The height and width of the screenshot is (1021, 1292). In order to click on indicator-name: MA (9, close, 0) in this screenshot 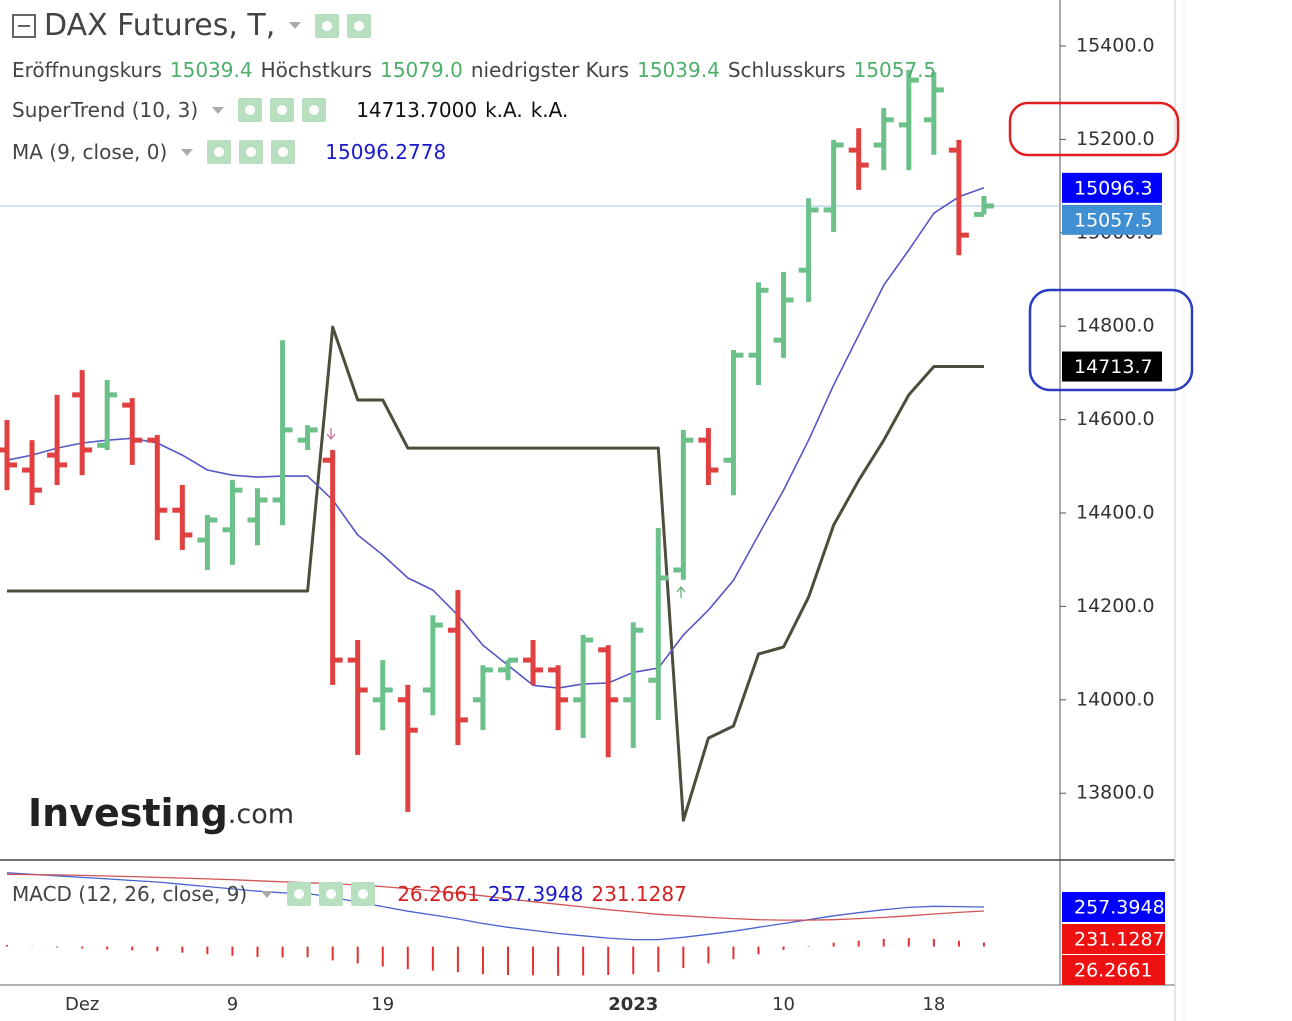, I will do `click(90, 152)`.